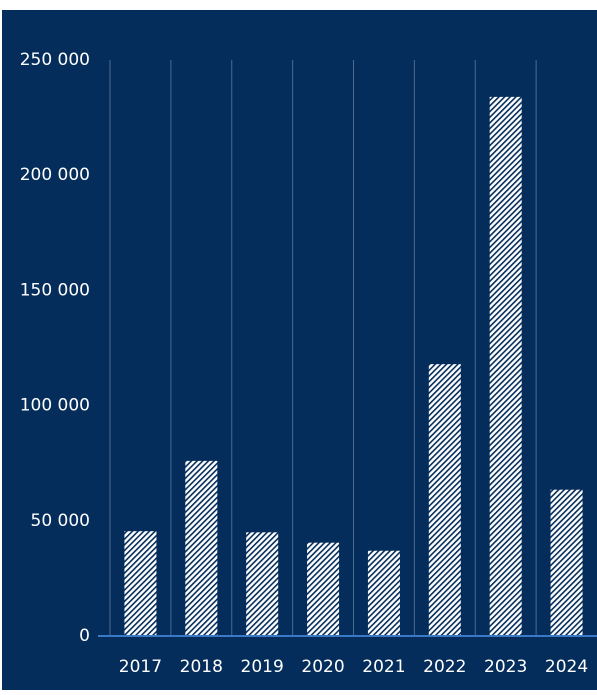 This screenshot has height=695, width=597. Describe the element at coordinates (444, 667) in the screenshot. I see `x-tick-label: 2022` at that location.